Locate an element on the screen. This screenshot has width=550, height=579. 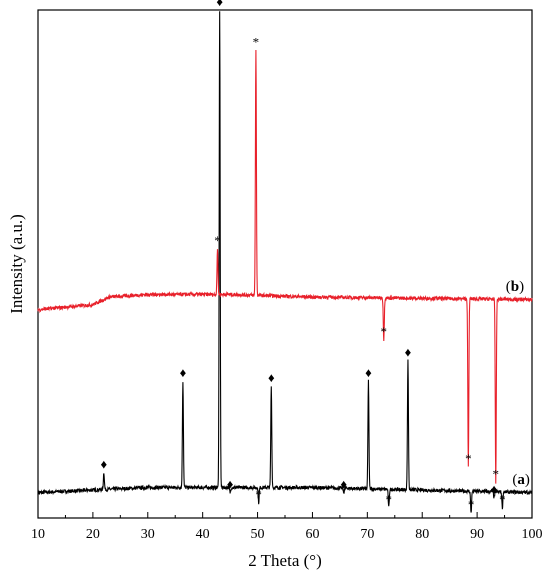
x-tick-label: 10 is located at coordinates (38, 534).